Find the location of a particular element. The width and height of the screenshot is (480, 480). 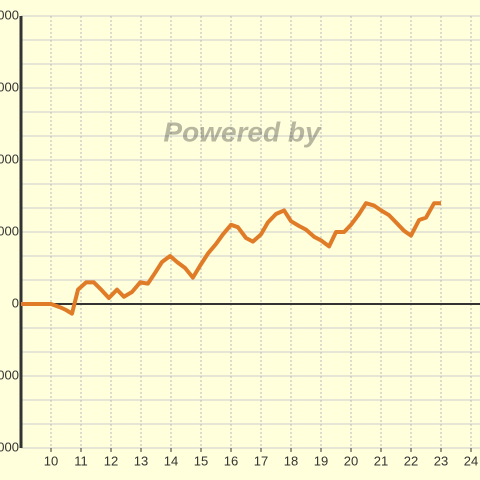

x-tick-label: 23 is located at coordinates (441, 460).